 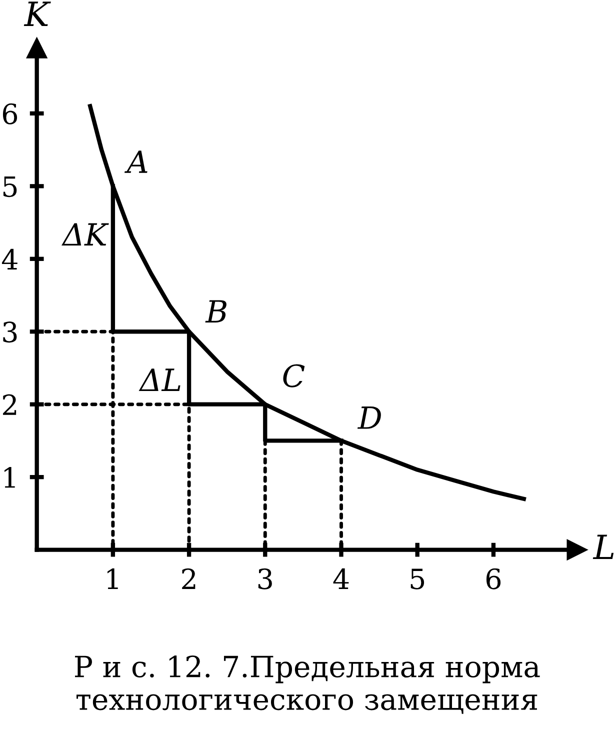 I want to click on text: Р и с. 12. 7.Предельная норма технологического замещения, so click(x=307, y=684).